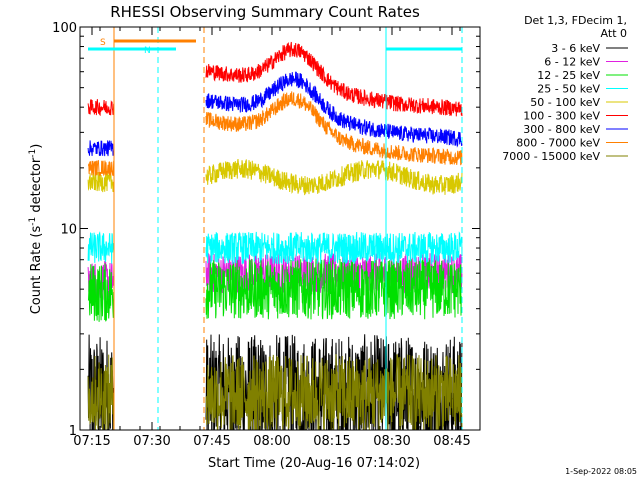 The width and height of the screenshot is (640, 480). What do you see at coordinates (391, 441) in the screenshot?
I see `x-tick-label-5: 08:30` at bounding box center [391, 441].